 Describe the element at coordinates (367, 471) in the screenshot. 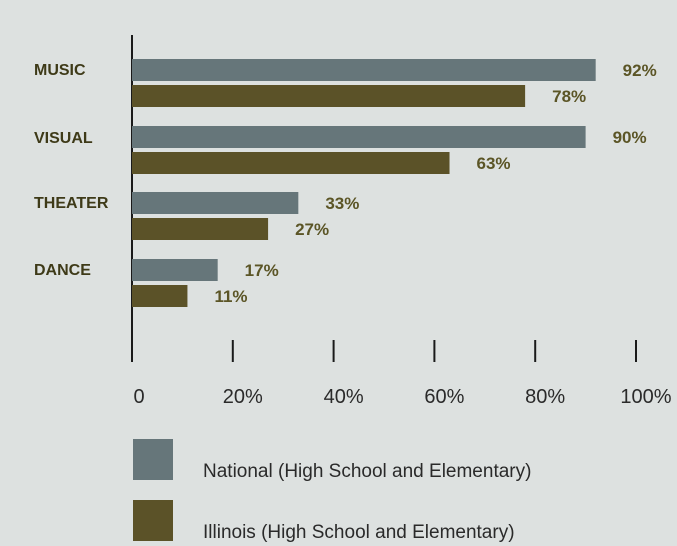

I see `legend-label-national: National (High School and Elementary)` at that location.